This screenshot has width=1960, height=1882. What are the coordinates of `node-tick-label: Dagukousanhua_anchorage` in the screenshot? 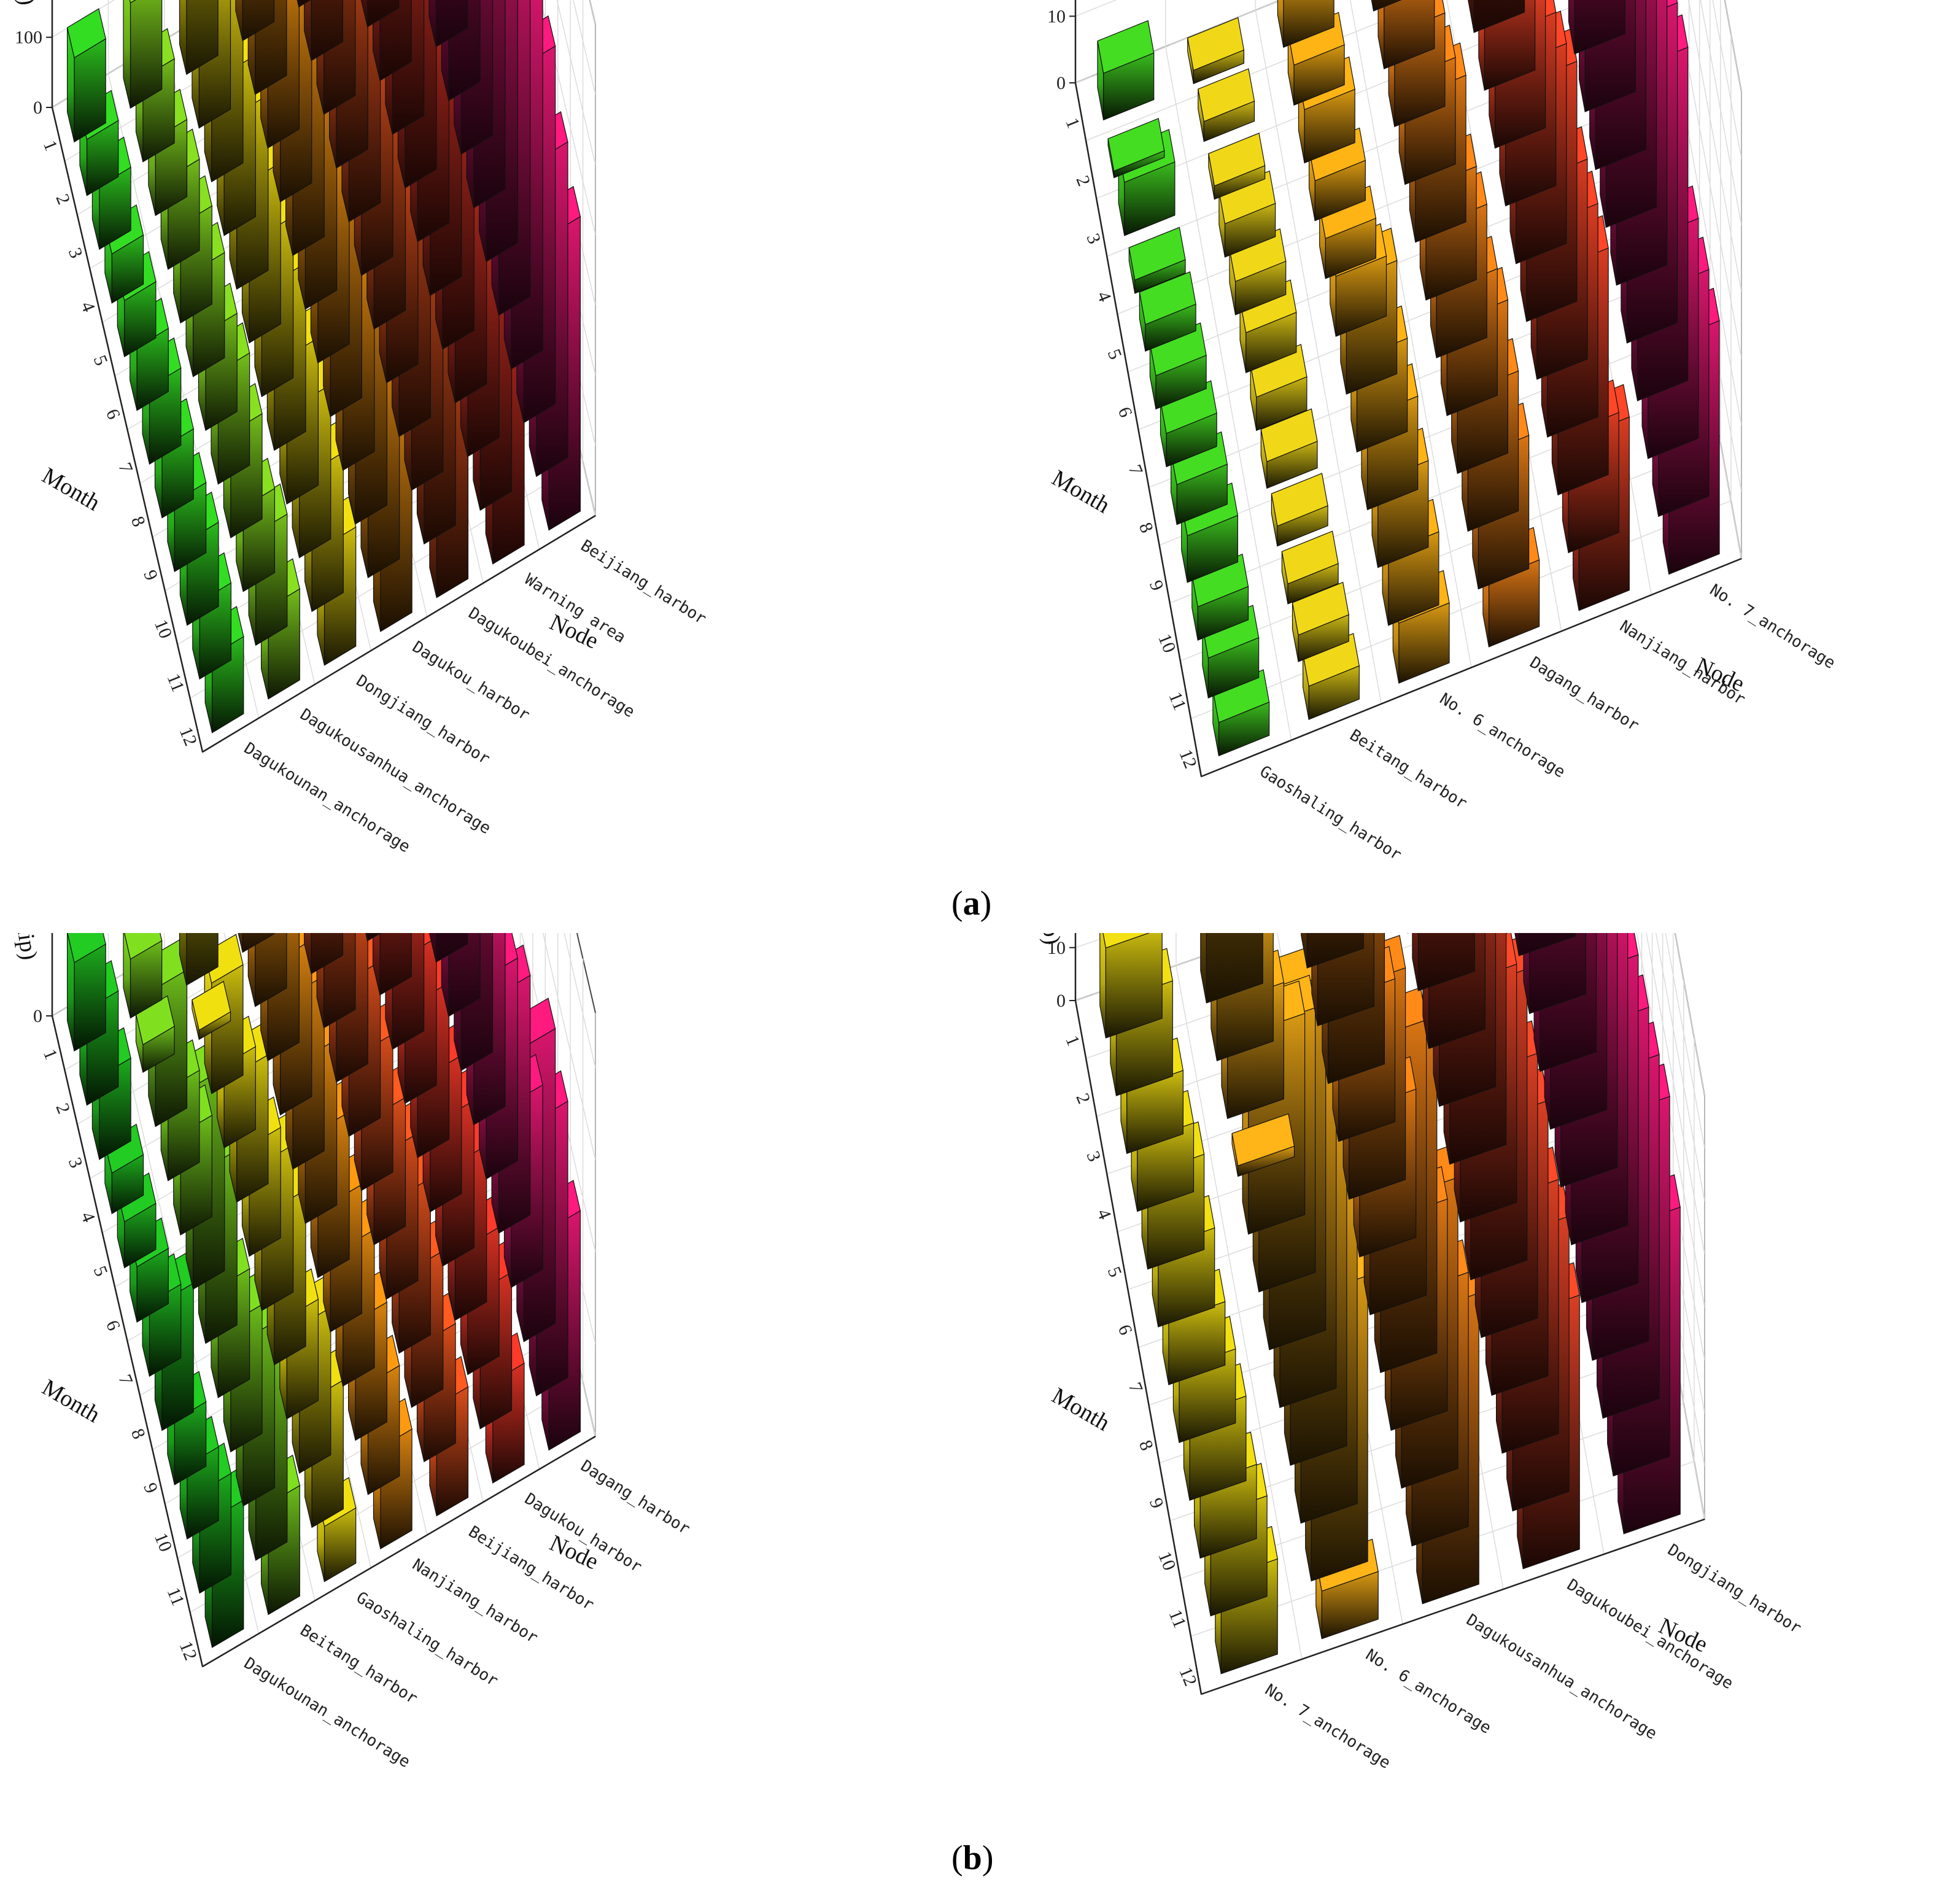 It's located at (395, 772).